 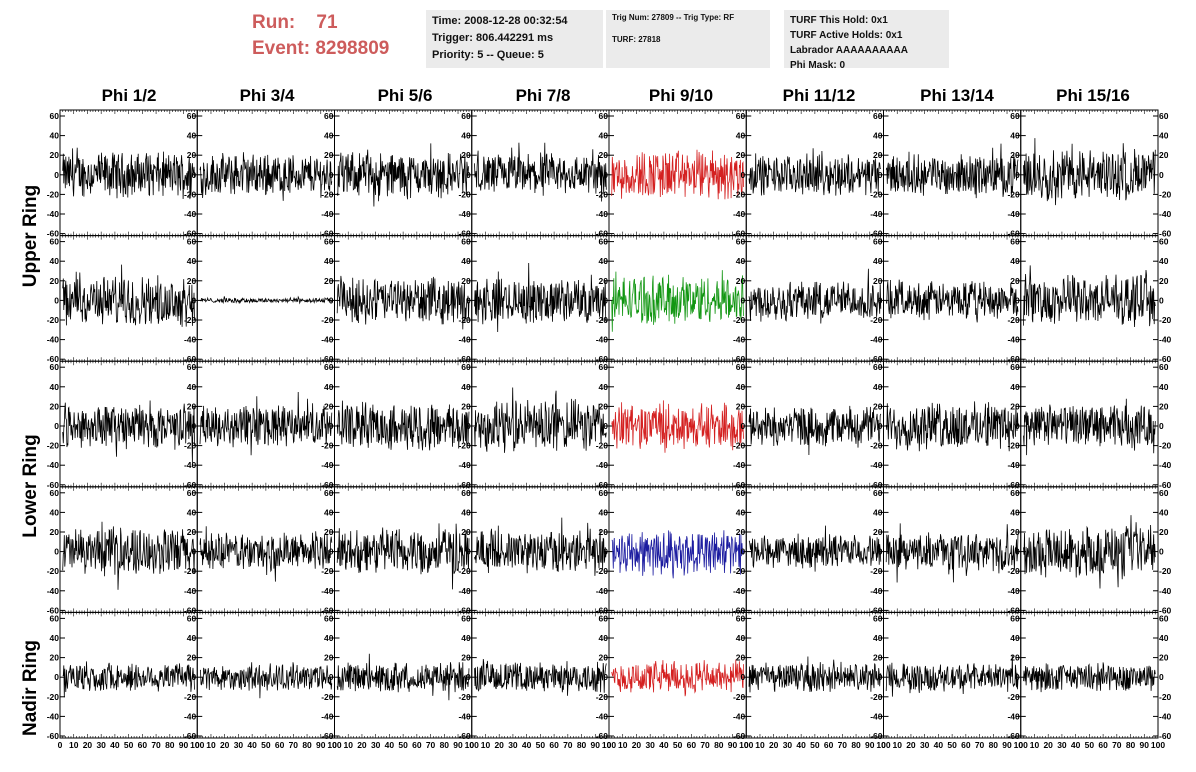 I want to click on run-label: Run:, so click(x=274, y=22).